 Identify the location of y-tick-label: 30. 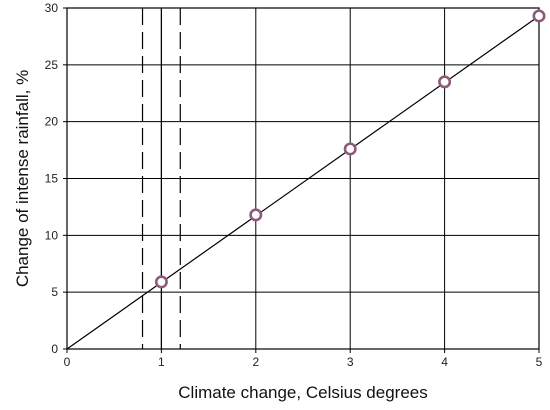
(52, 8).